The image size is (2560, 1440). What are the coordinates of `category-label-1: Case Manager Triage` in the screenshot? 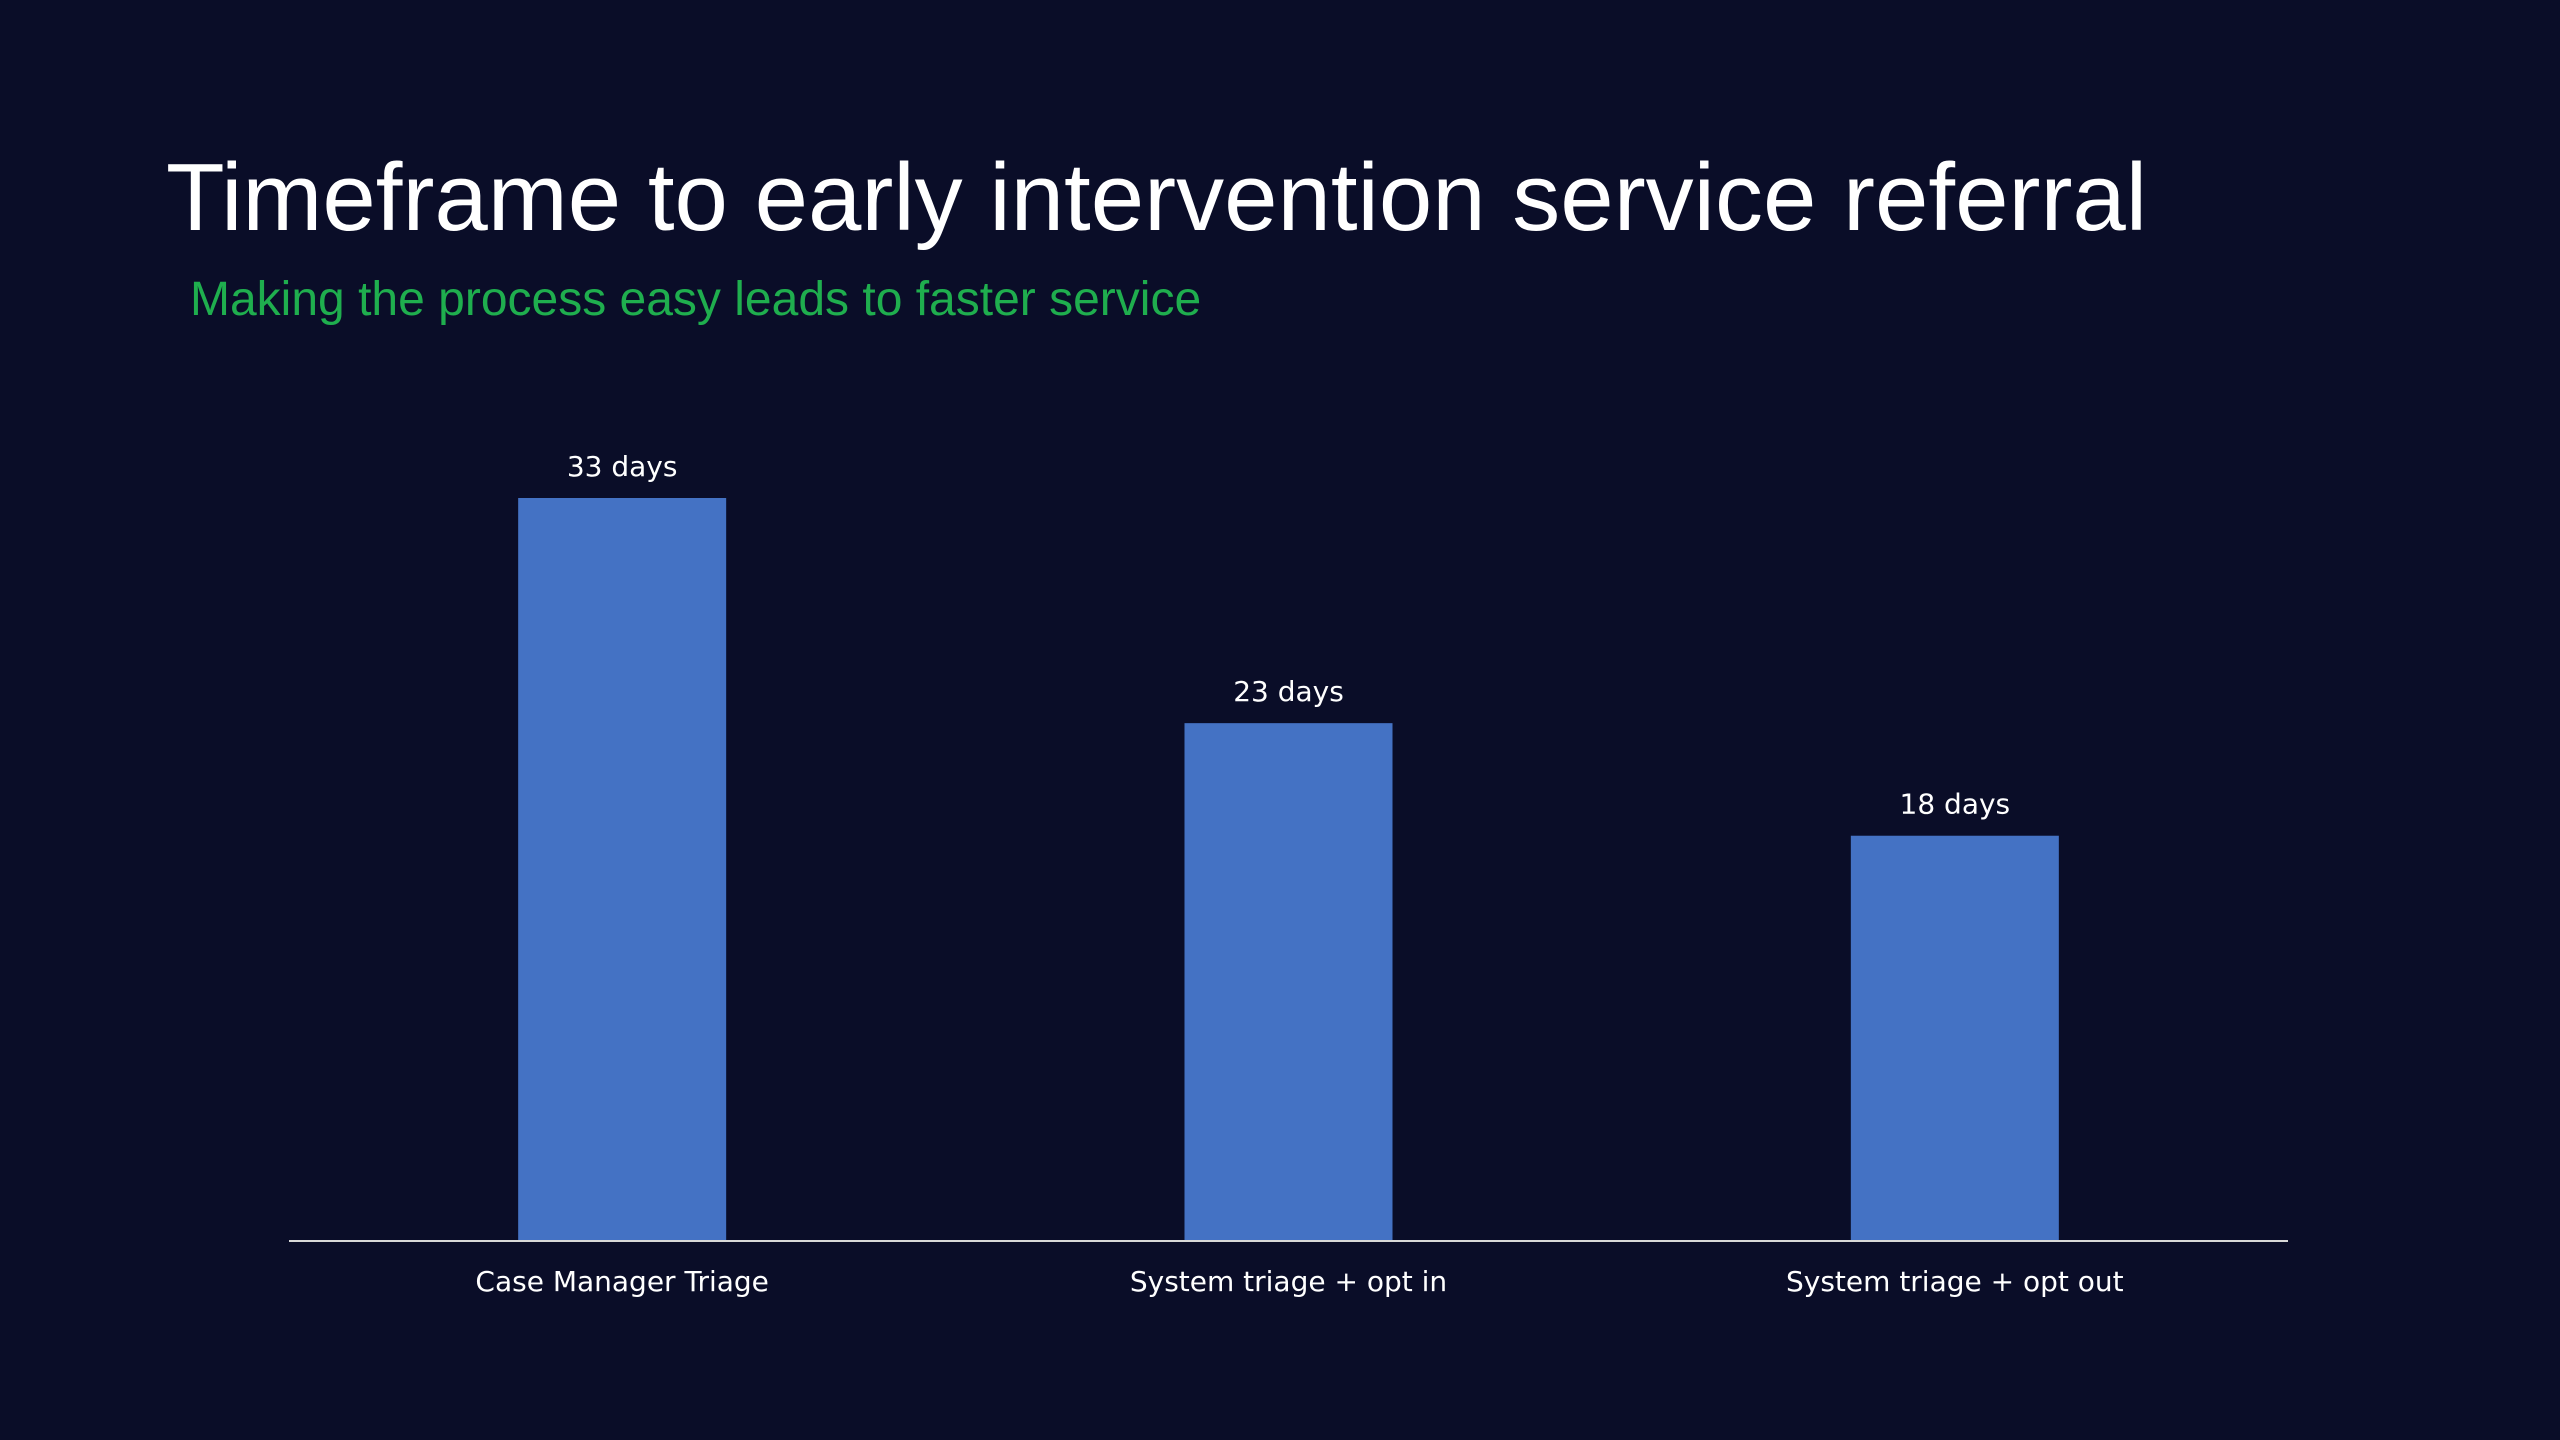 It's located at (622, 1281).